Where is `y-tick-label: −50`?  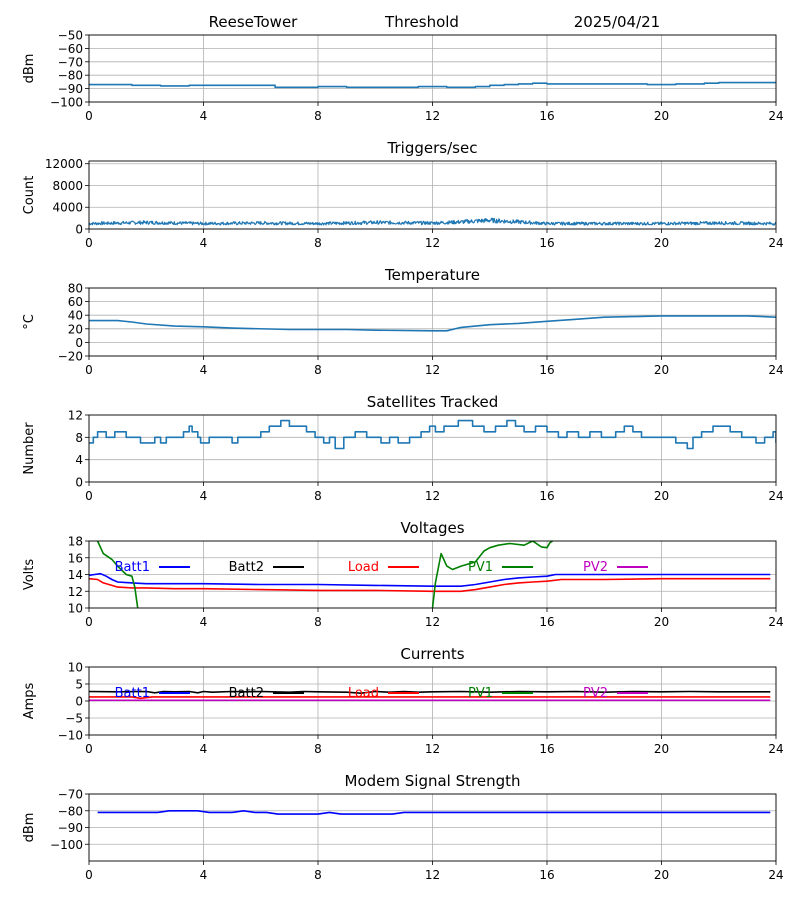
y-tick-label: −50 is located at coordinates (70, 36).